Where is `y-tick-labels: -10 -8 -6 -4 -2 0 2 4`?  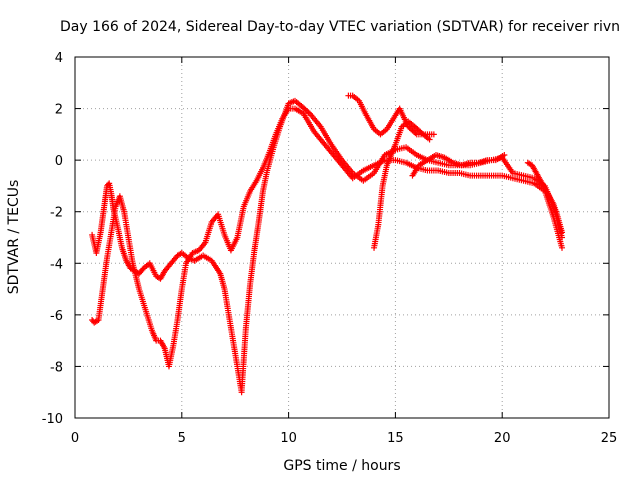 y-tick-labels: -10 -8 -6 -4 -2 0 2 4 is located at coordinates (52, 239).